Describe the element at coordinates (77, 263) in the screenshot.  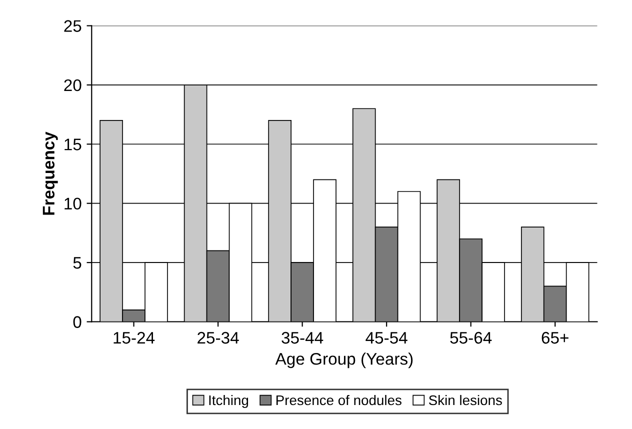
I see `y-tick-label: 5` at that location.